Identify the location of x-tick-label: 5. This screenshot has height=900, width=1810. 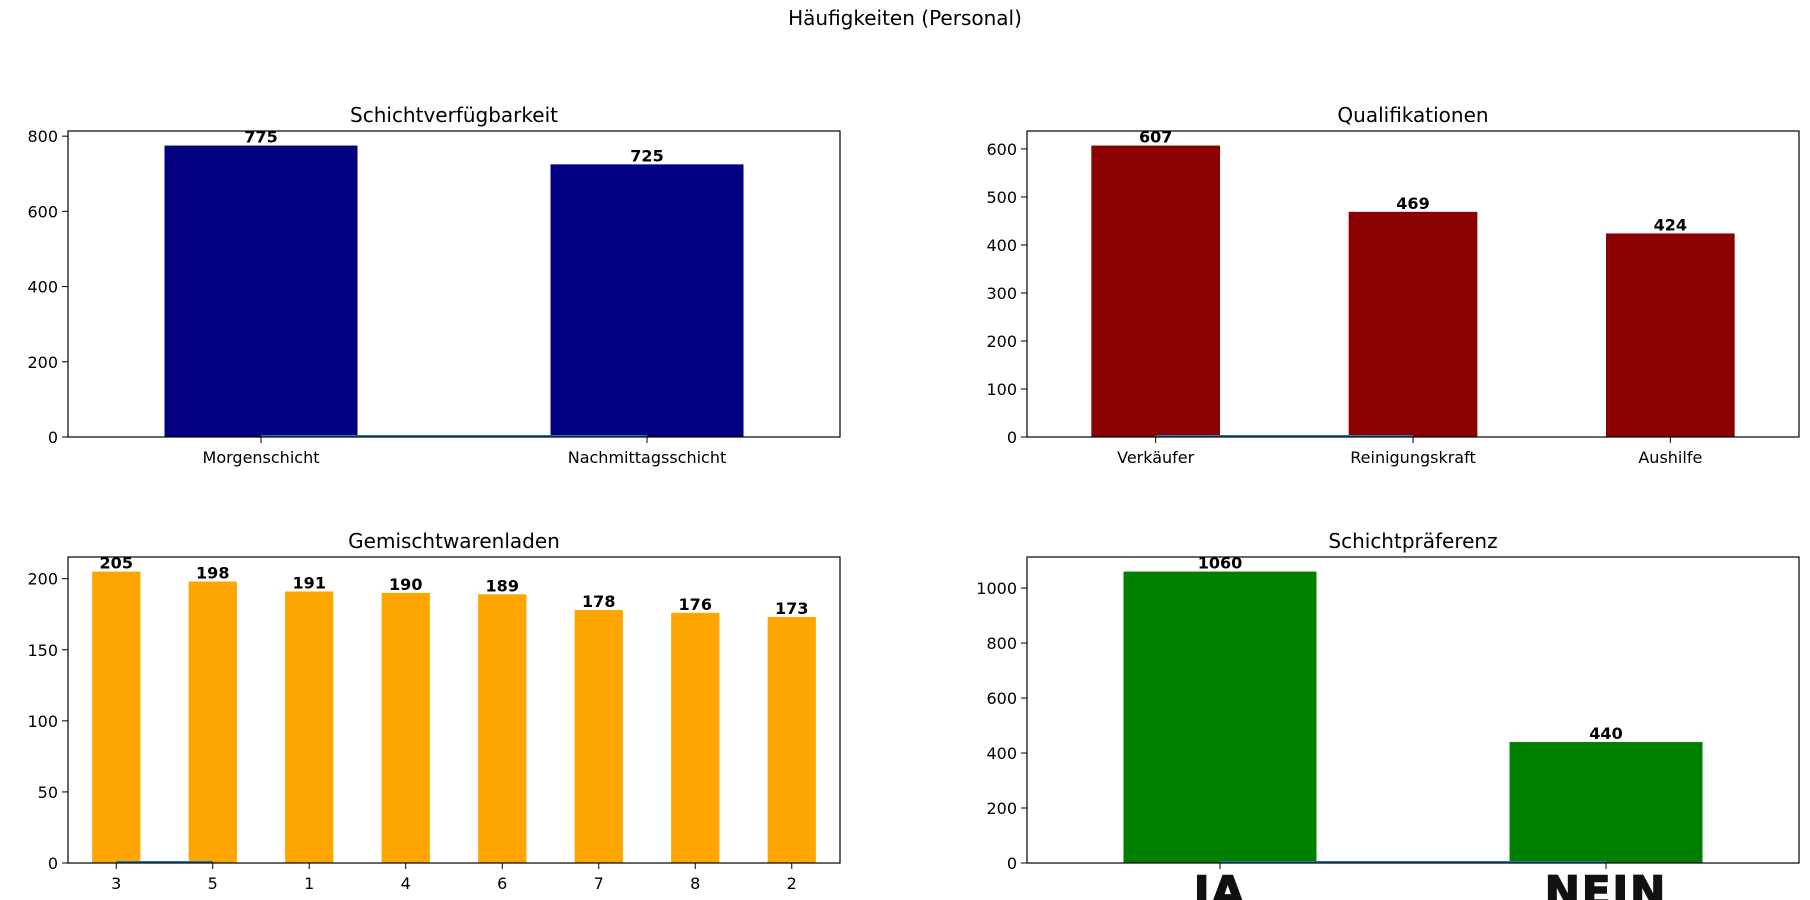
(213, 883).